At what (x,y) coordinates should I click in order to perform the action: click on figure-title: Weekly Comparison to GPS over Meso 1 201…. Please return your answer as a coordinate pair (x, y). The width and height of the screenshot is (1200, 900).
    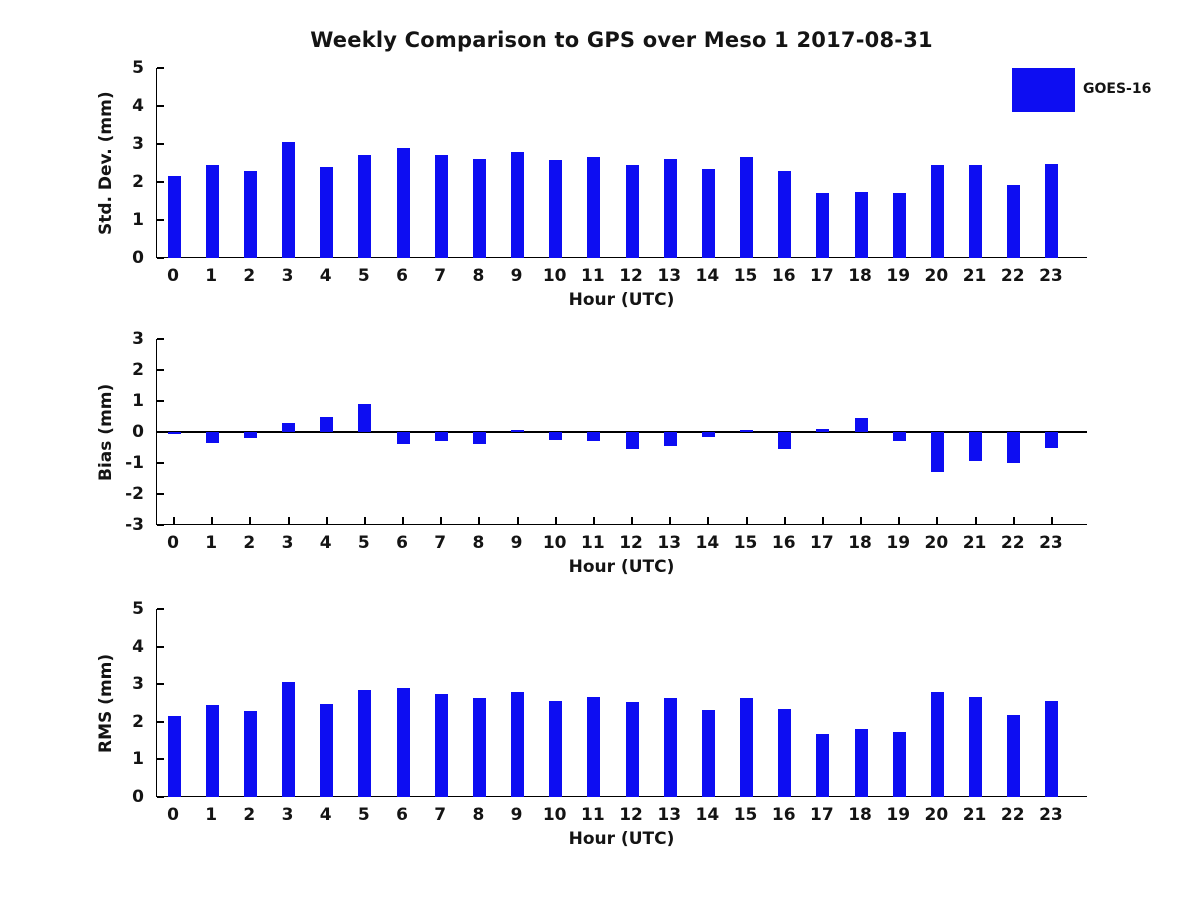
    Looking at the image, I should click on (621, 40).